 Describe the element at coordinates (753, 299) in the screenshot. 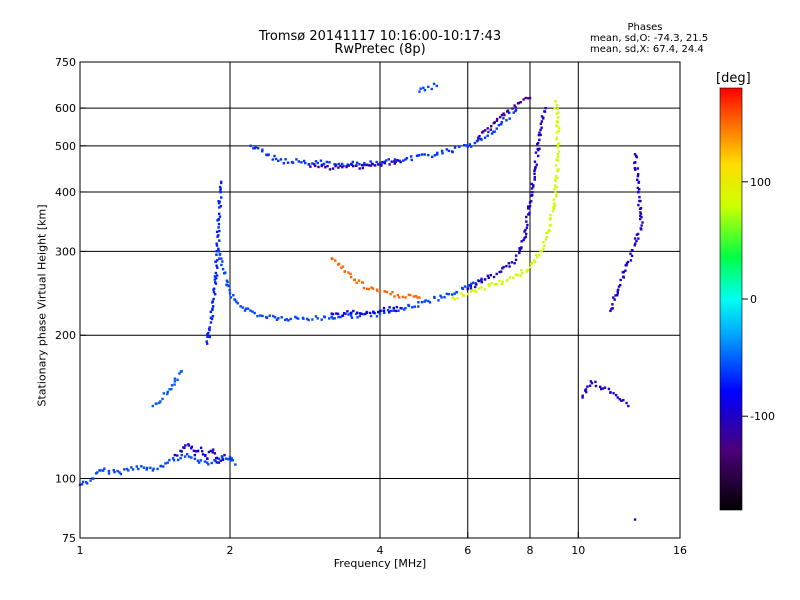

I see `colorbar-tick-label: 0` at that location.